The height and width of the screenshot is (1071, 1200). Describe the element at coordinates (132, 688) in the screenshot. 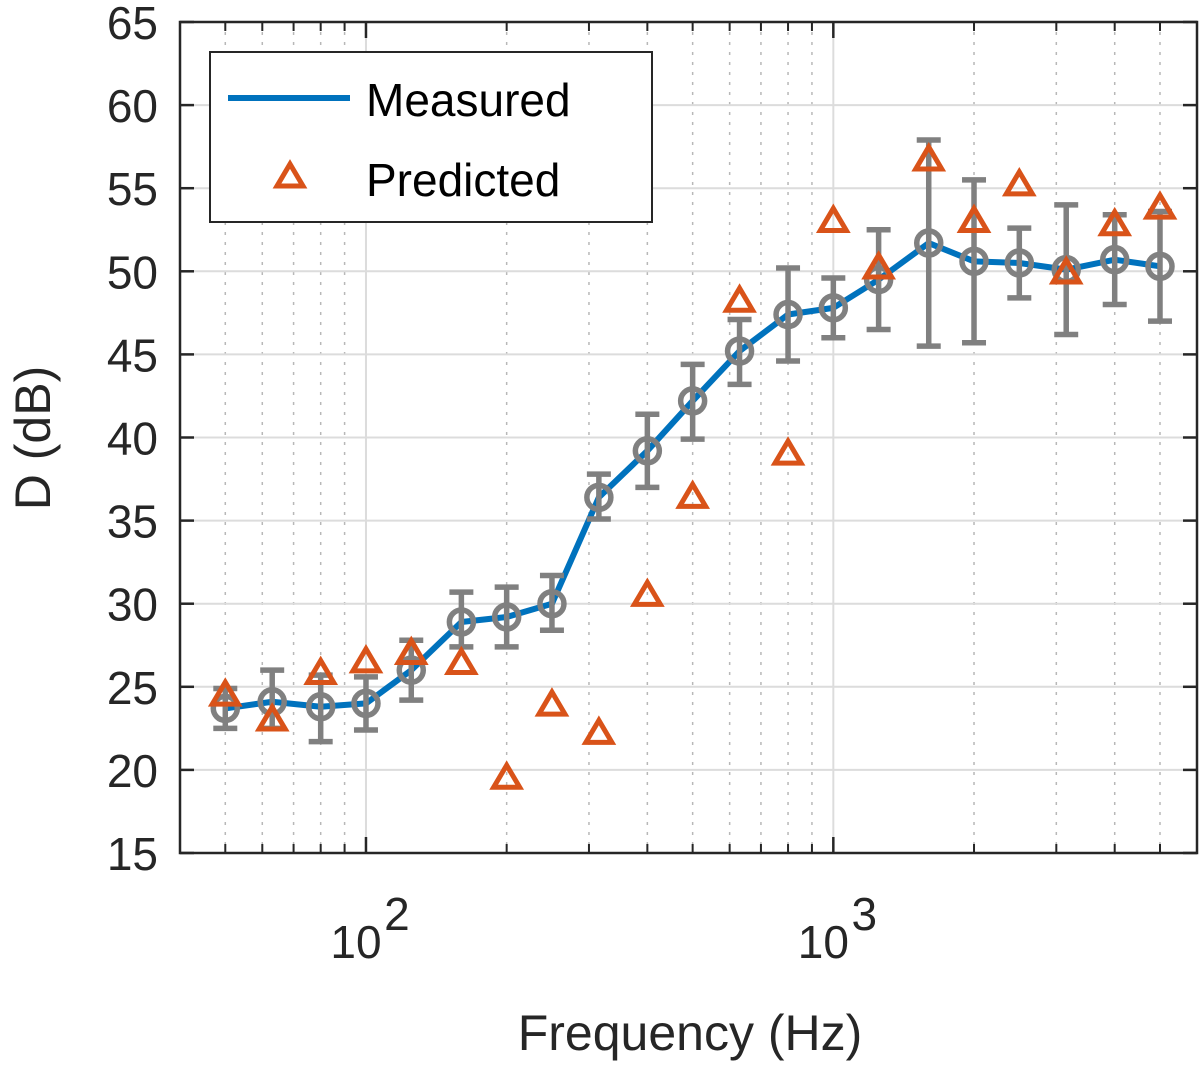

I see `y-tick-label: 25` at that location.